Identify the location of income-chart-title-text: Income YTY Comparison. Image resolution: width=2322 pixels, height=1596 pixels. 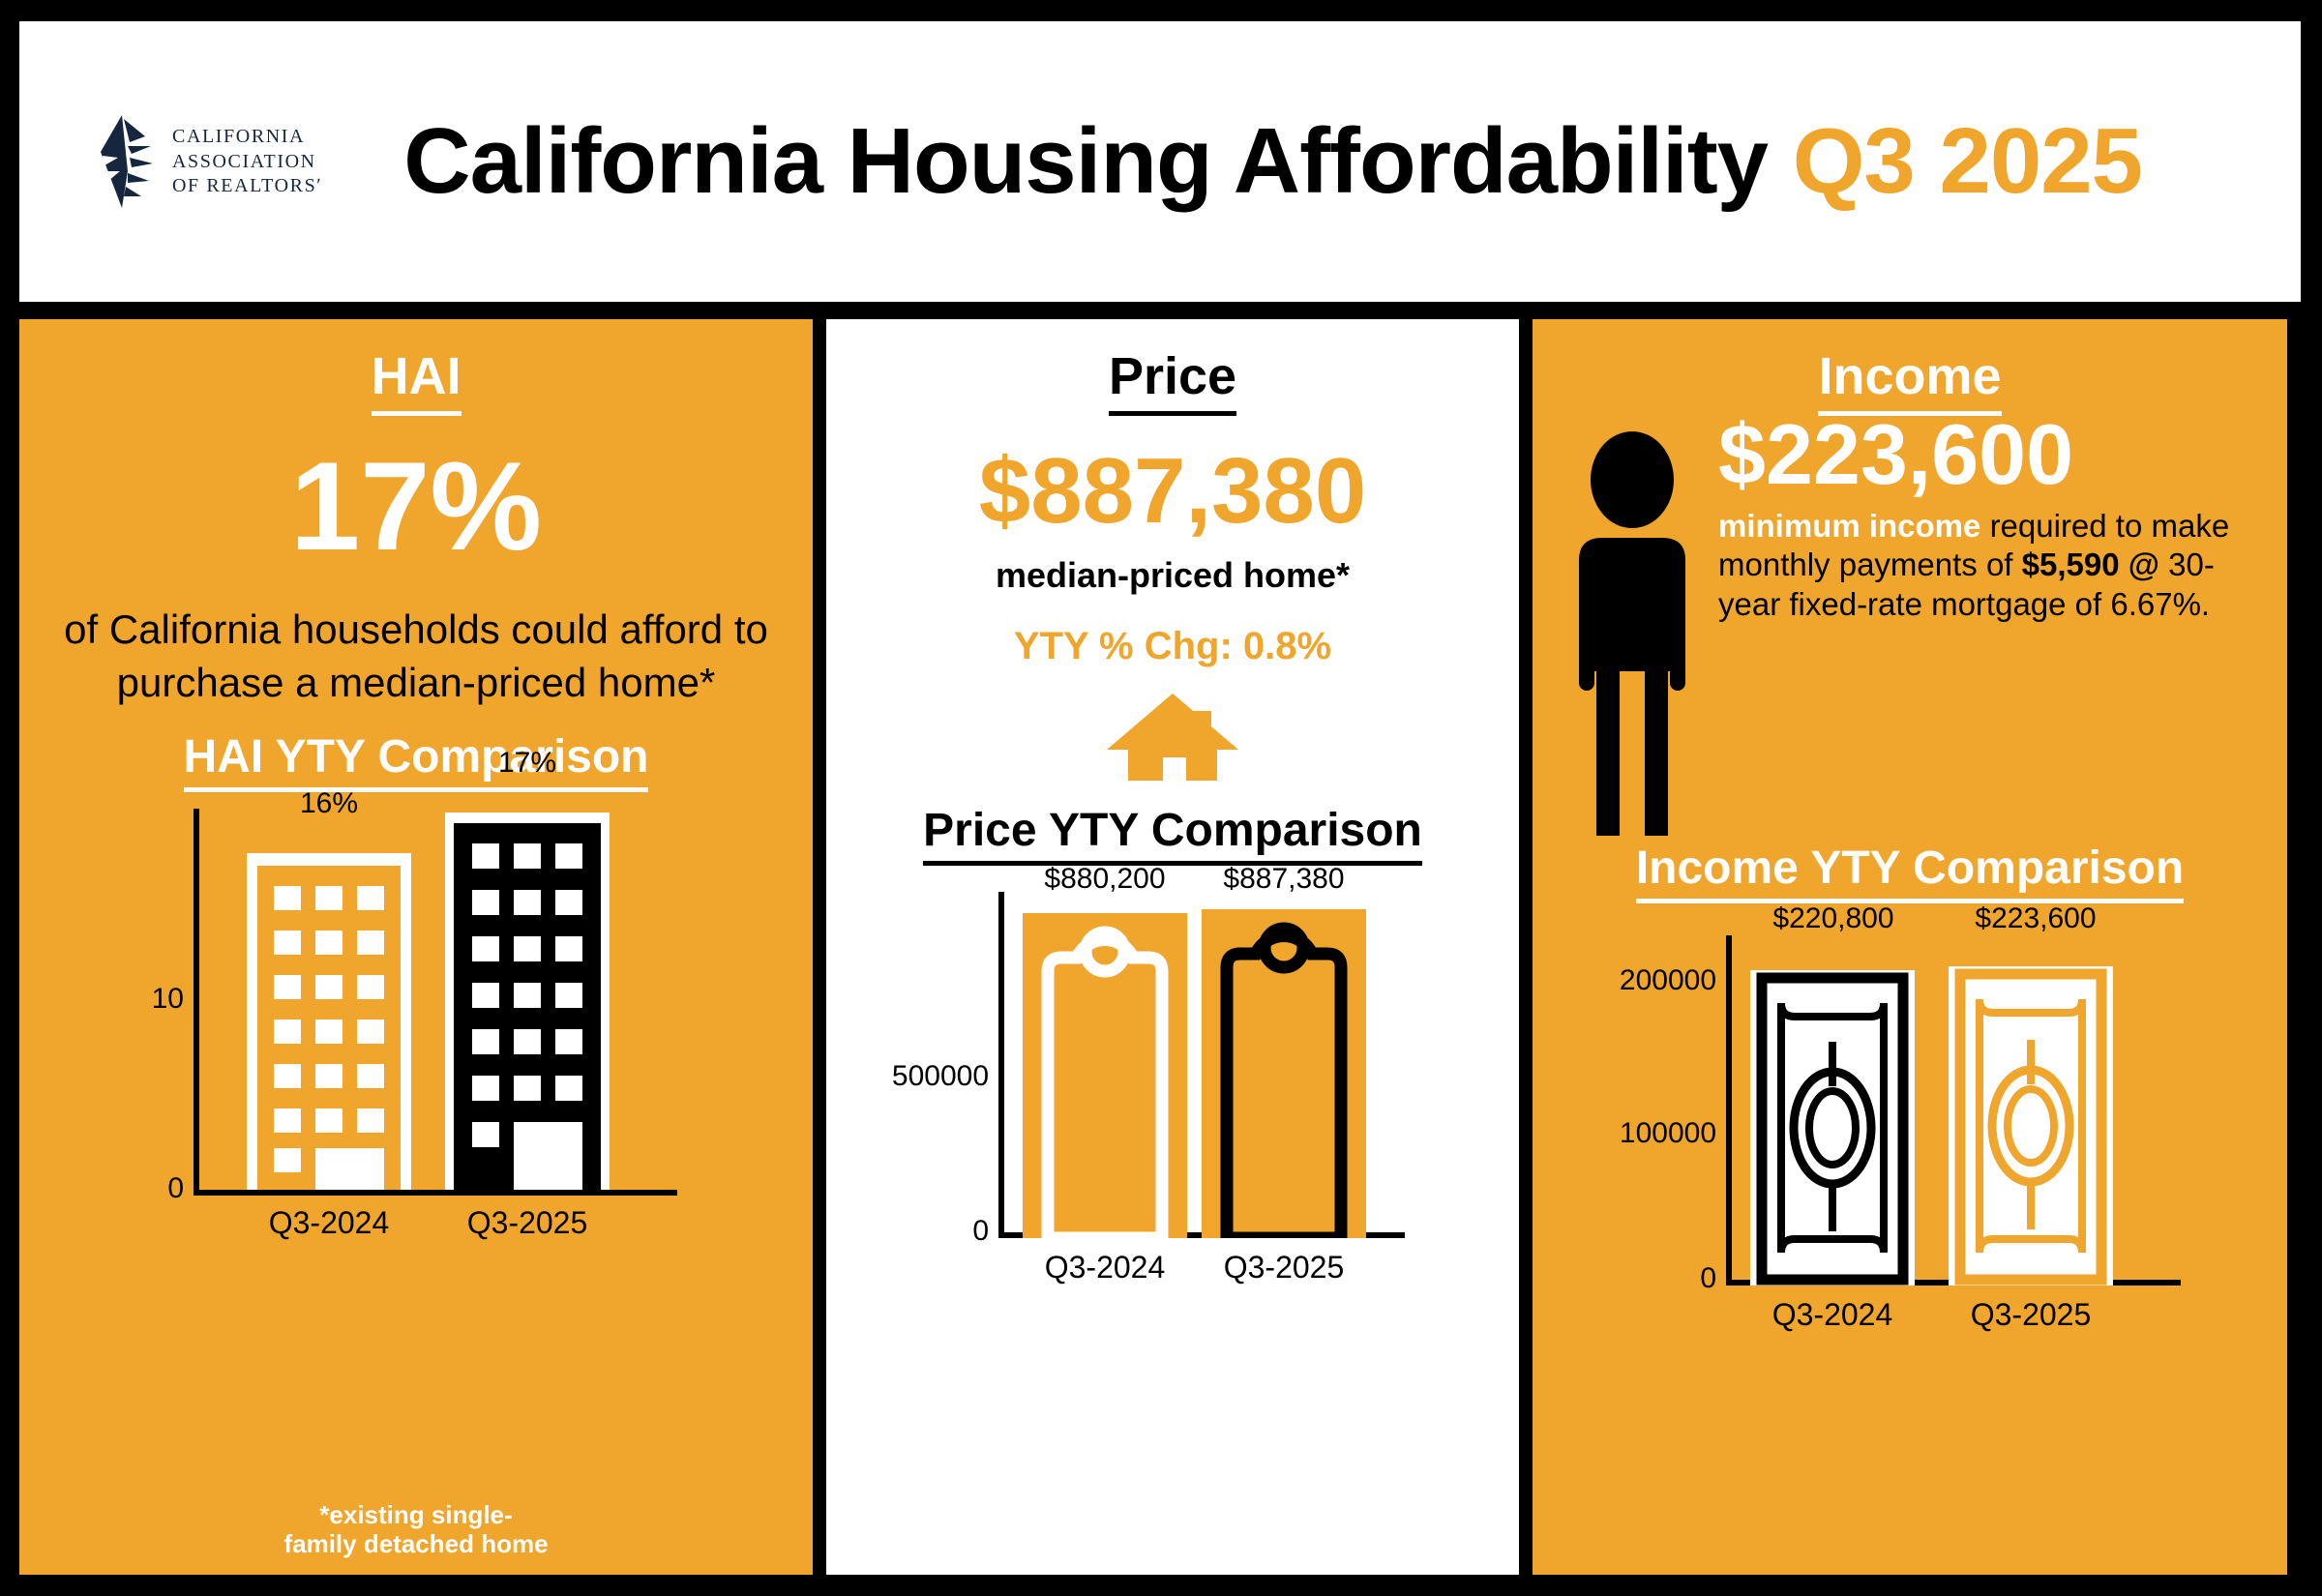
(1910, 872).